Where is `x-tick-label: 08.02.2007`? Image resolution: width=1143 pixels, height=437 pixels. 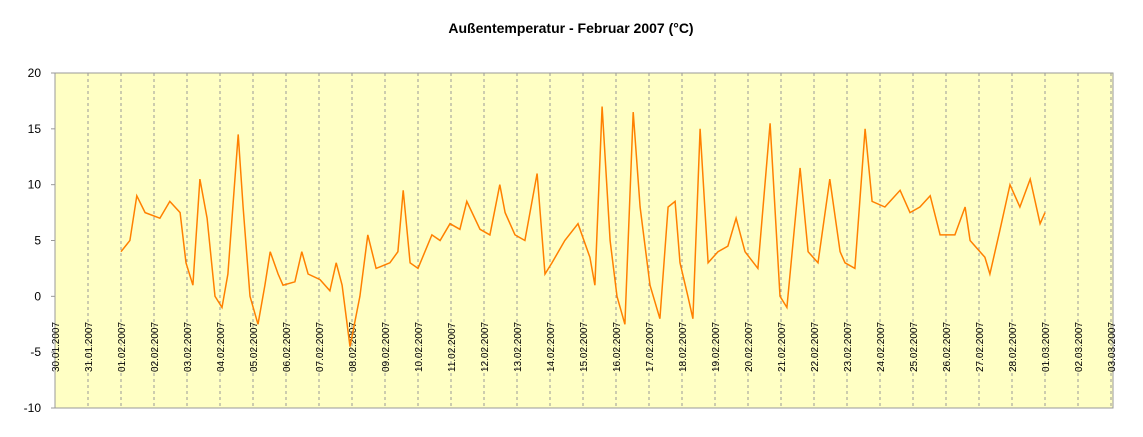
x-tick-label: 08.02.2007 is located at coordinates (353, 347).